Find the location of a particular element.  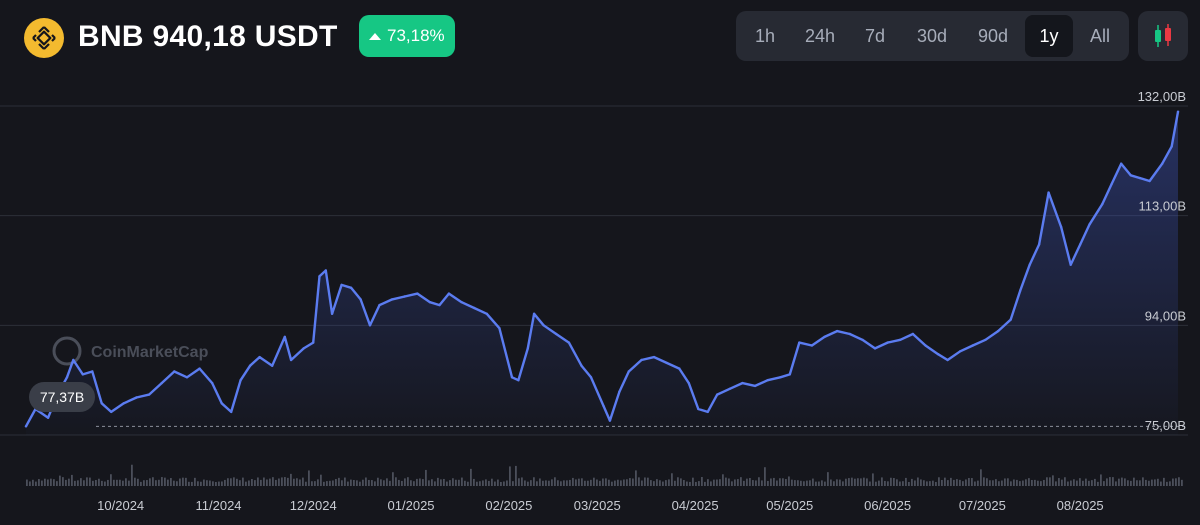

y-tick-label: 75,00B is located at coordinates (1165, 425).